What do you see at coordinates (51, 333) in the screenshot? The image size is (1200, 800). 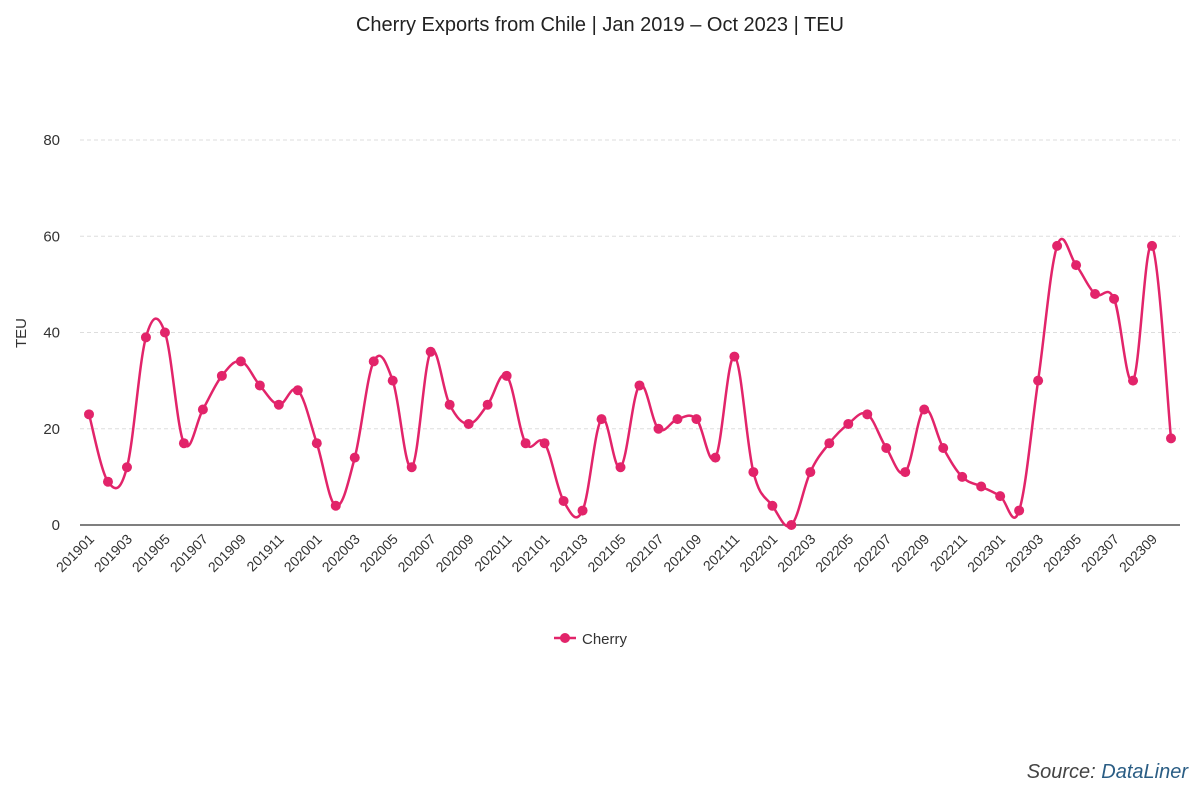 I see `y-tick-label: 40` at bounding box center [51, 333].